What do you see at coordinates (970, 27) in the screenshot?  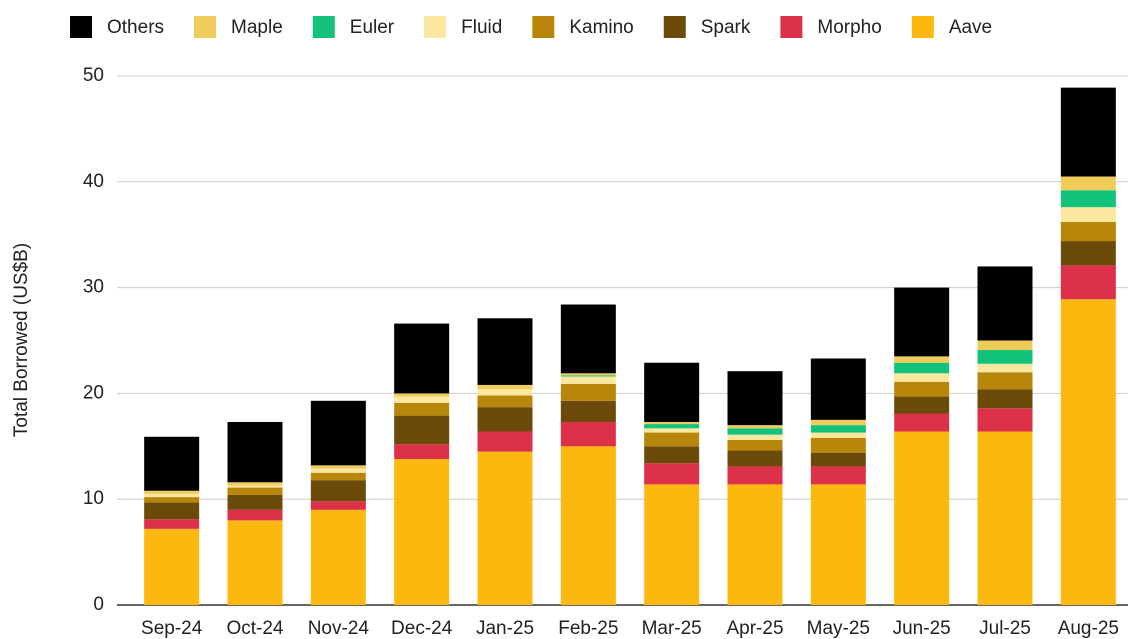 I see `legend-label: Aave` at bounding box center [970, 27].